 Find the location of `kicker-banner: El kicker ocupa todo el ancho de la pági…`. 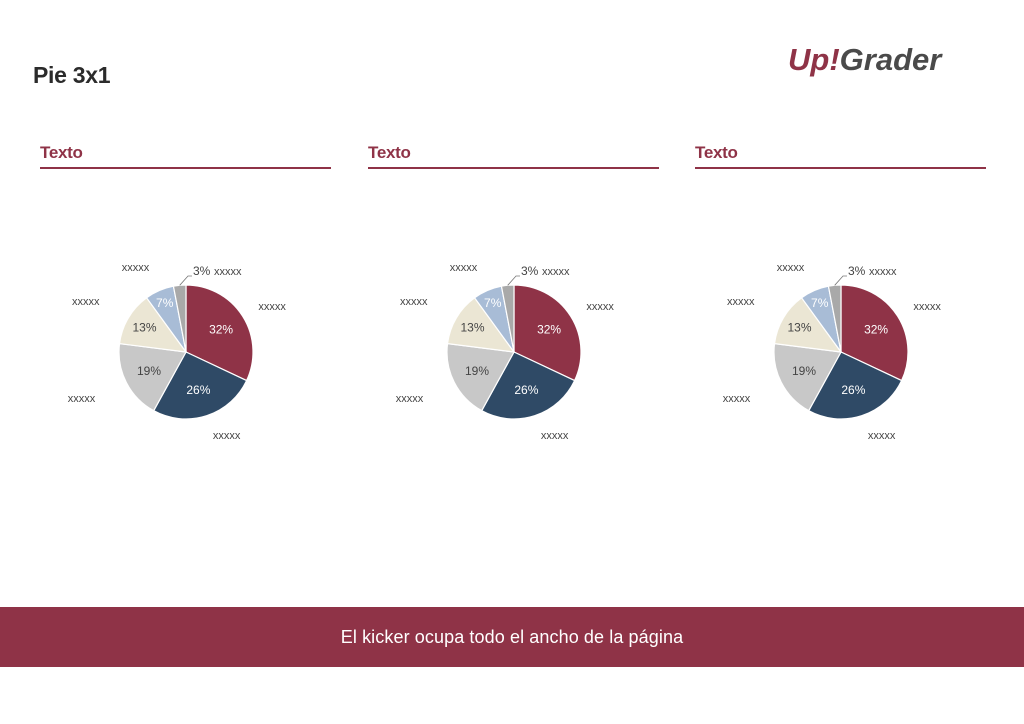

kicker-banner: El kicker ocupa todo el ancho de la pági… is located at coordinates (512, 637).